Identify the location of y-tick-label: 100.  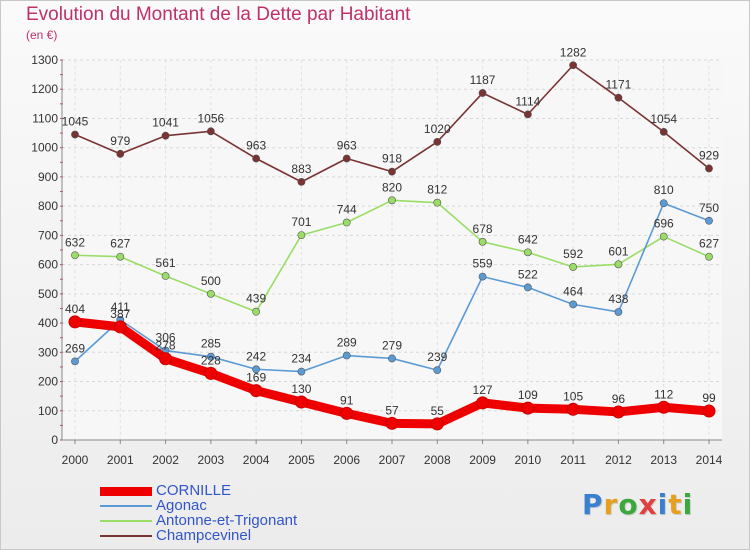
(48, 411).